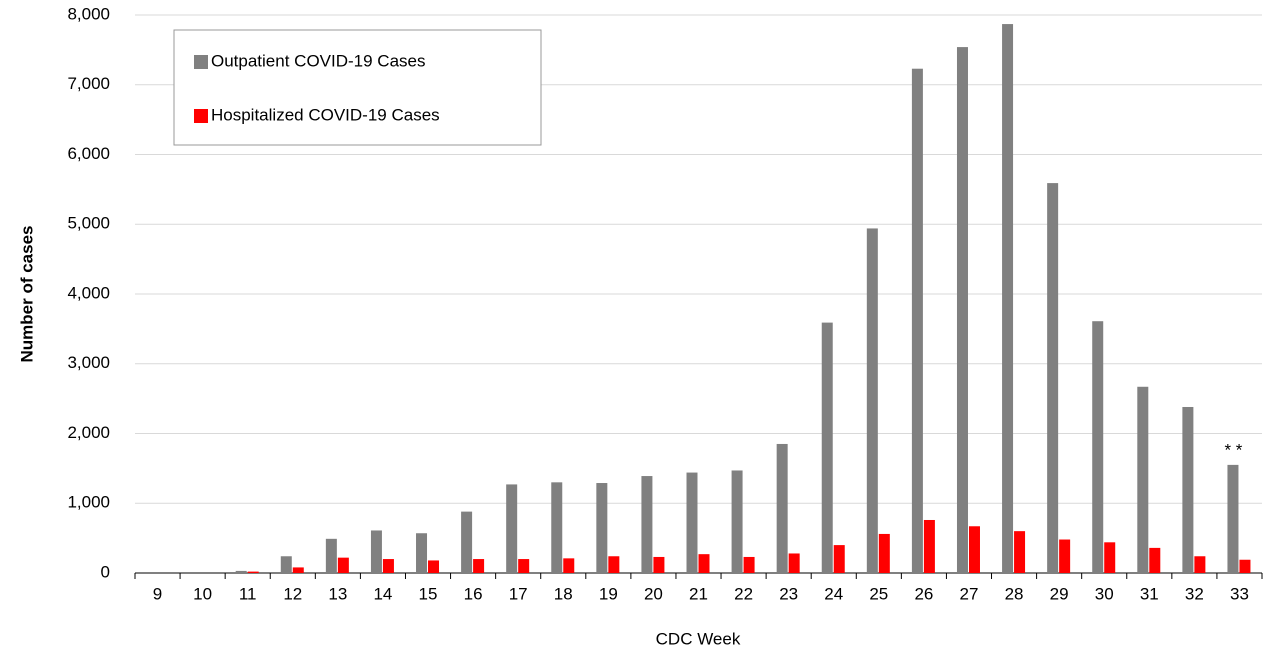 This screenshot has width=1264, height=654. I want to click on x-tick-label: 18, so click(563, 593).